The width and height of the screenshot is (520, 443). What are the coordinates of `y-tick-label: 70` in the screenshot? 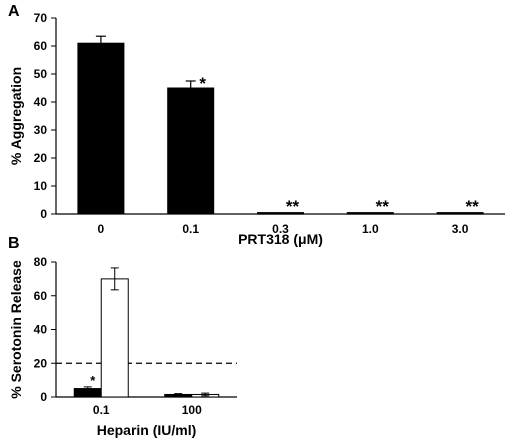 It's located at (41, 18).